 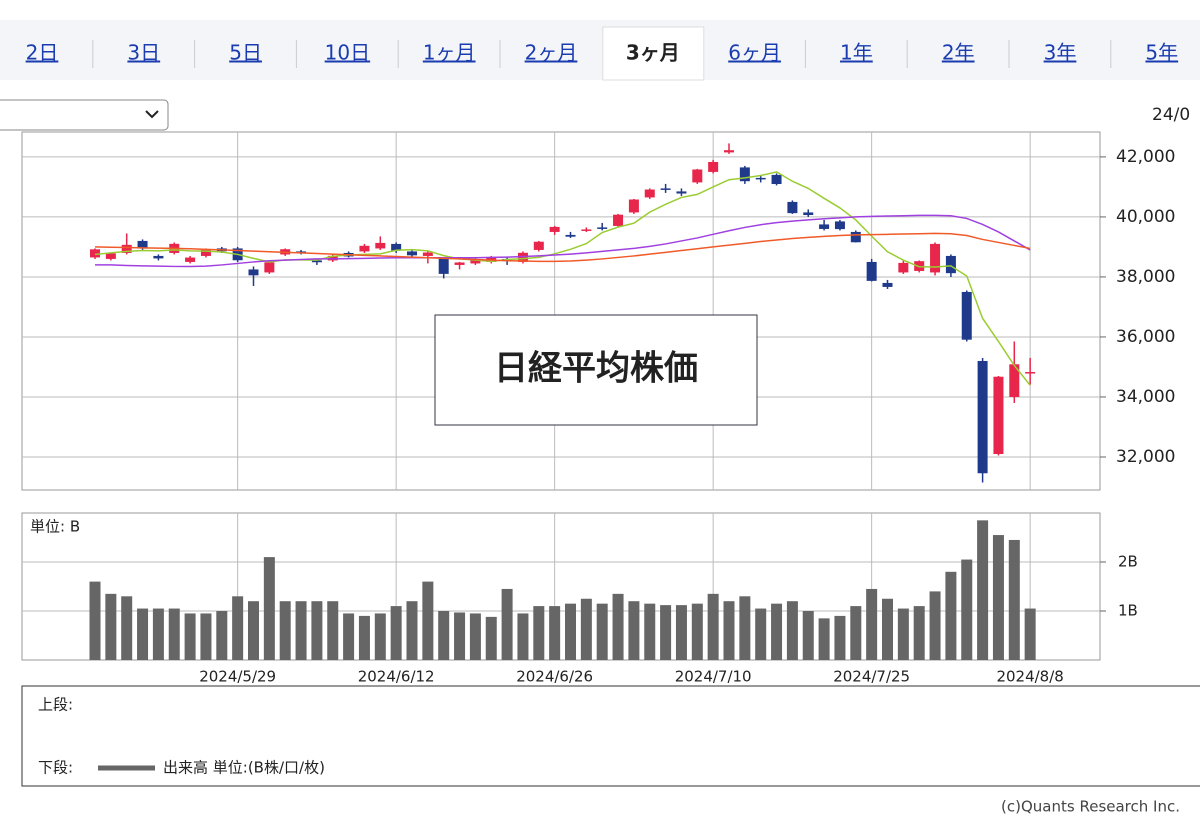 What do you see at coordinates (152, 114) in the screenshot?
I see `dropdown-arrow` at bounding box center [152, 114].